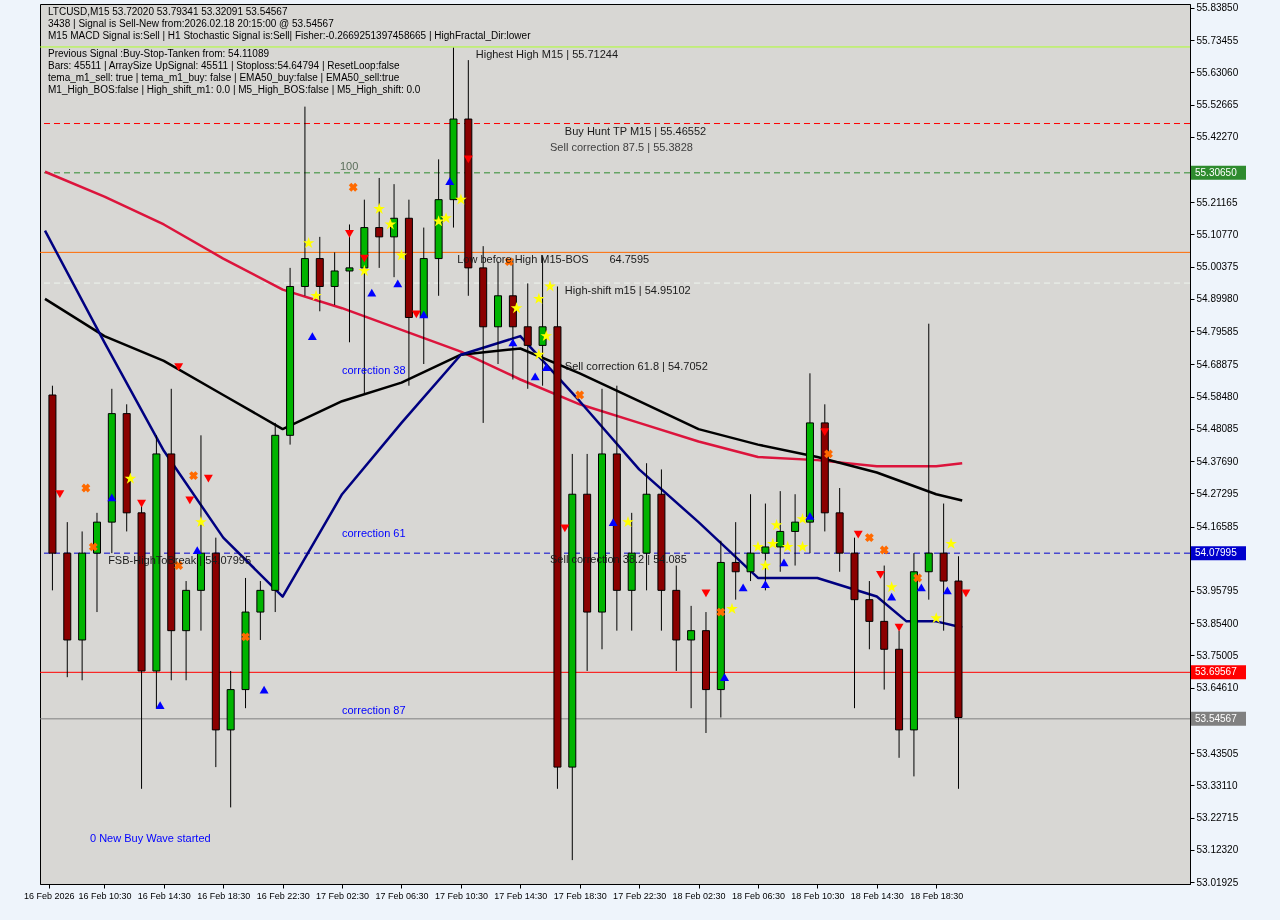 The height and width of the screenshot is (920, 1280). Describe the element at coordinates (1217, 397) in the screenshot. I see `y-tick-label: 54.58480` at that location.